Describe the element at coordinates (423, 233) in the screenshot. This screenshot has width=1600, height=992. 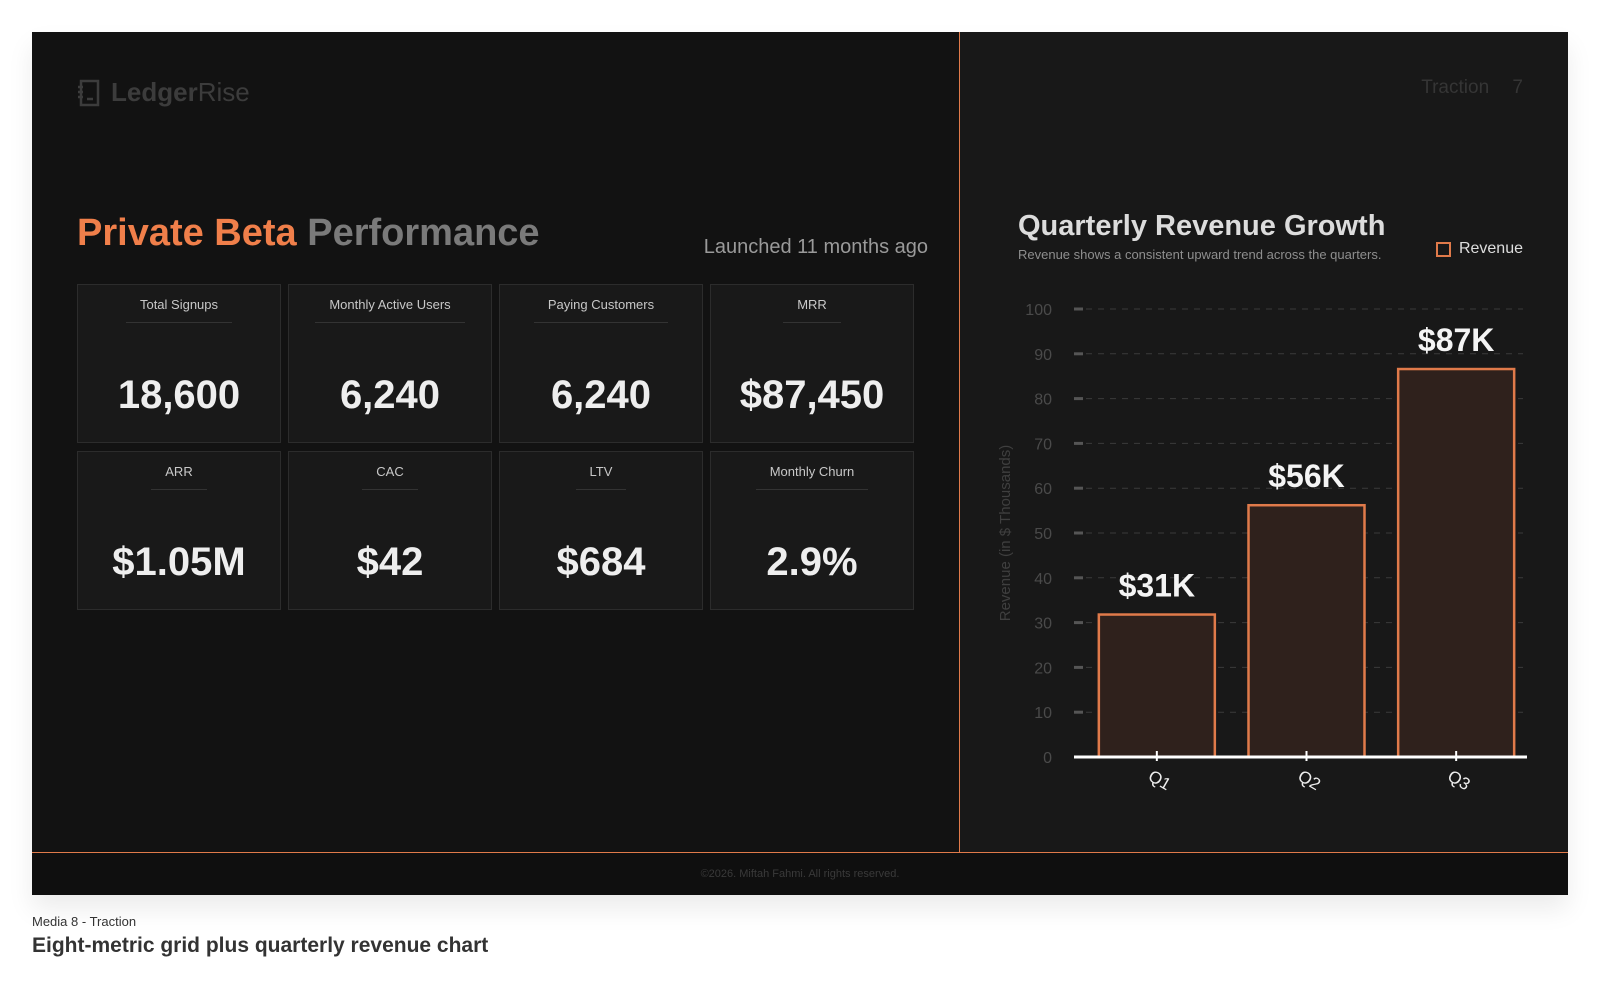
I see `title-rest: Performance` at that location.